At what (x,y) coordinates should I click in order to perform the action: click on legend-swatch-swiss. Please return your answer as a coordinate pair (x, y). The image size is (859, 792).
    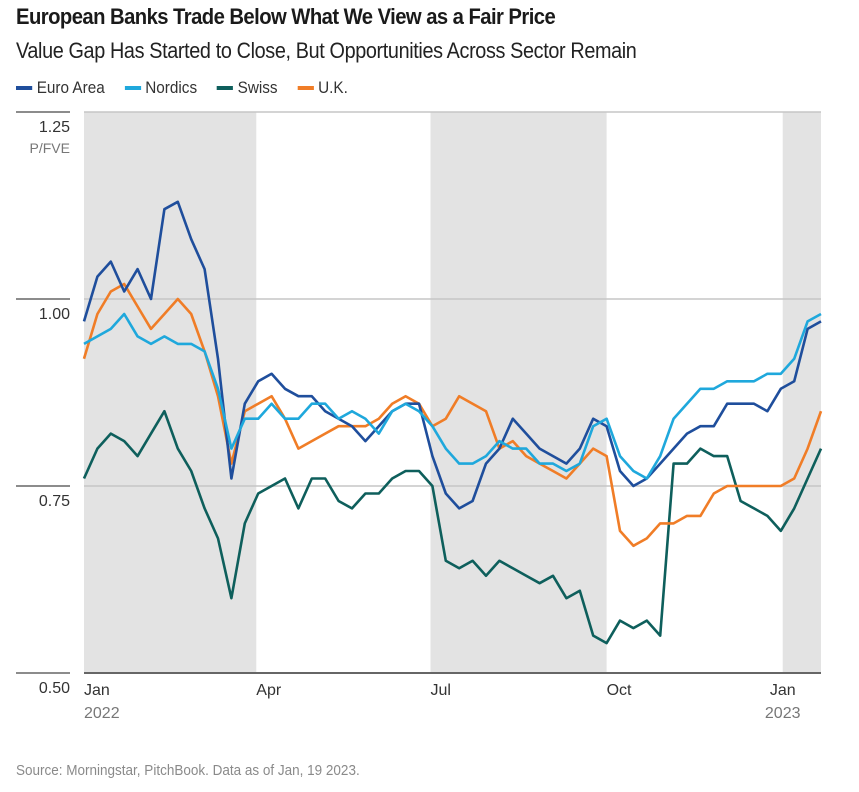
    Looking at the image, I should click on (225, 88).